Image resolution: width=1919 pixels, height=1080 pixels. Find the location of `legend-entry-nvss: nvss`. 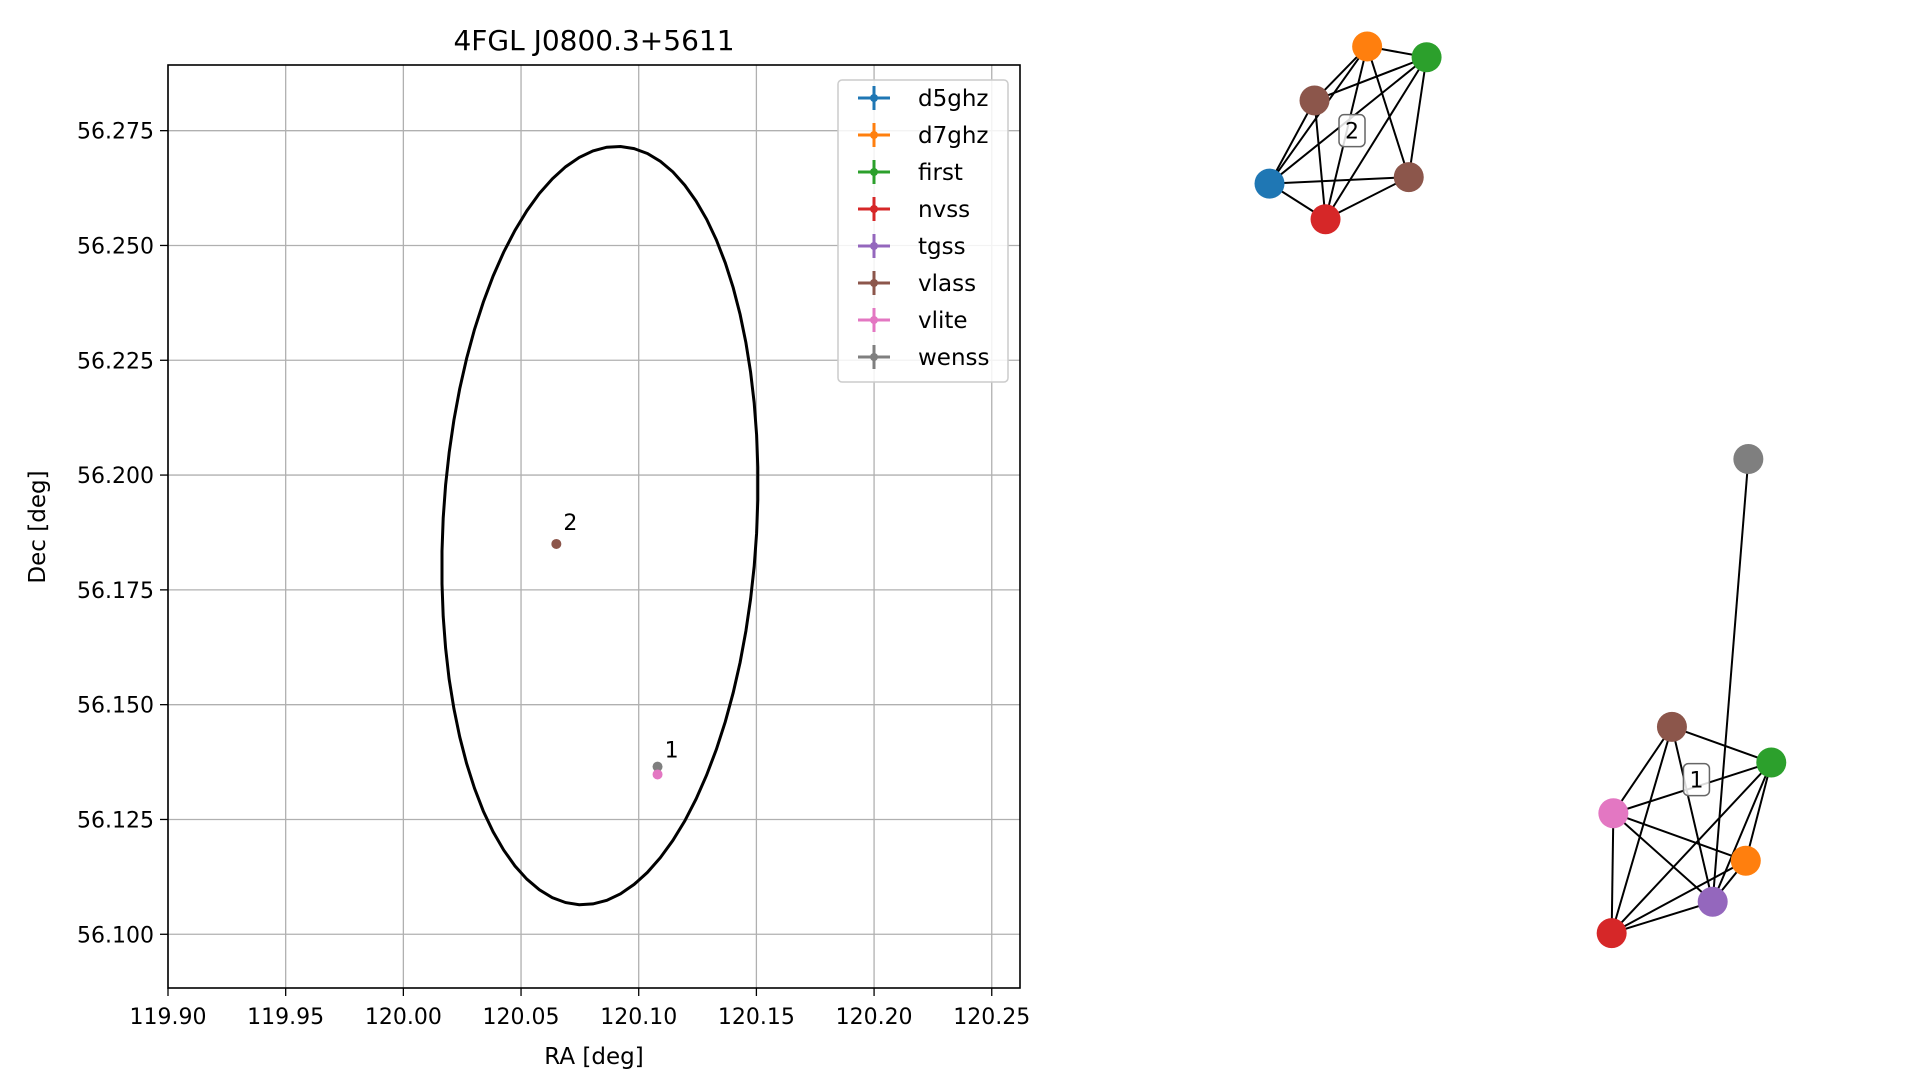

legend-entry-nvss: nvss is located at coordinates (914, 210).